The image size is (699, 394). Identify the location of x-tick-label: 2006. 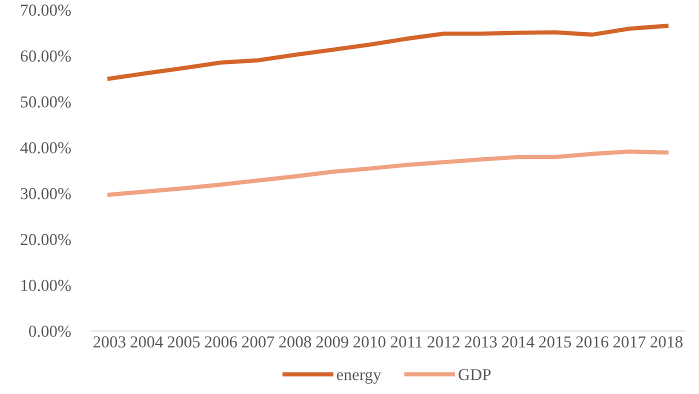
(221, 342).